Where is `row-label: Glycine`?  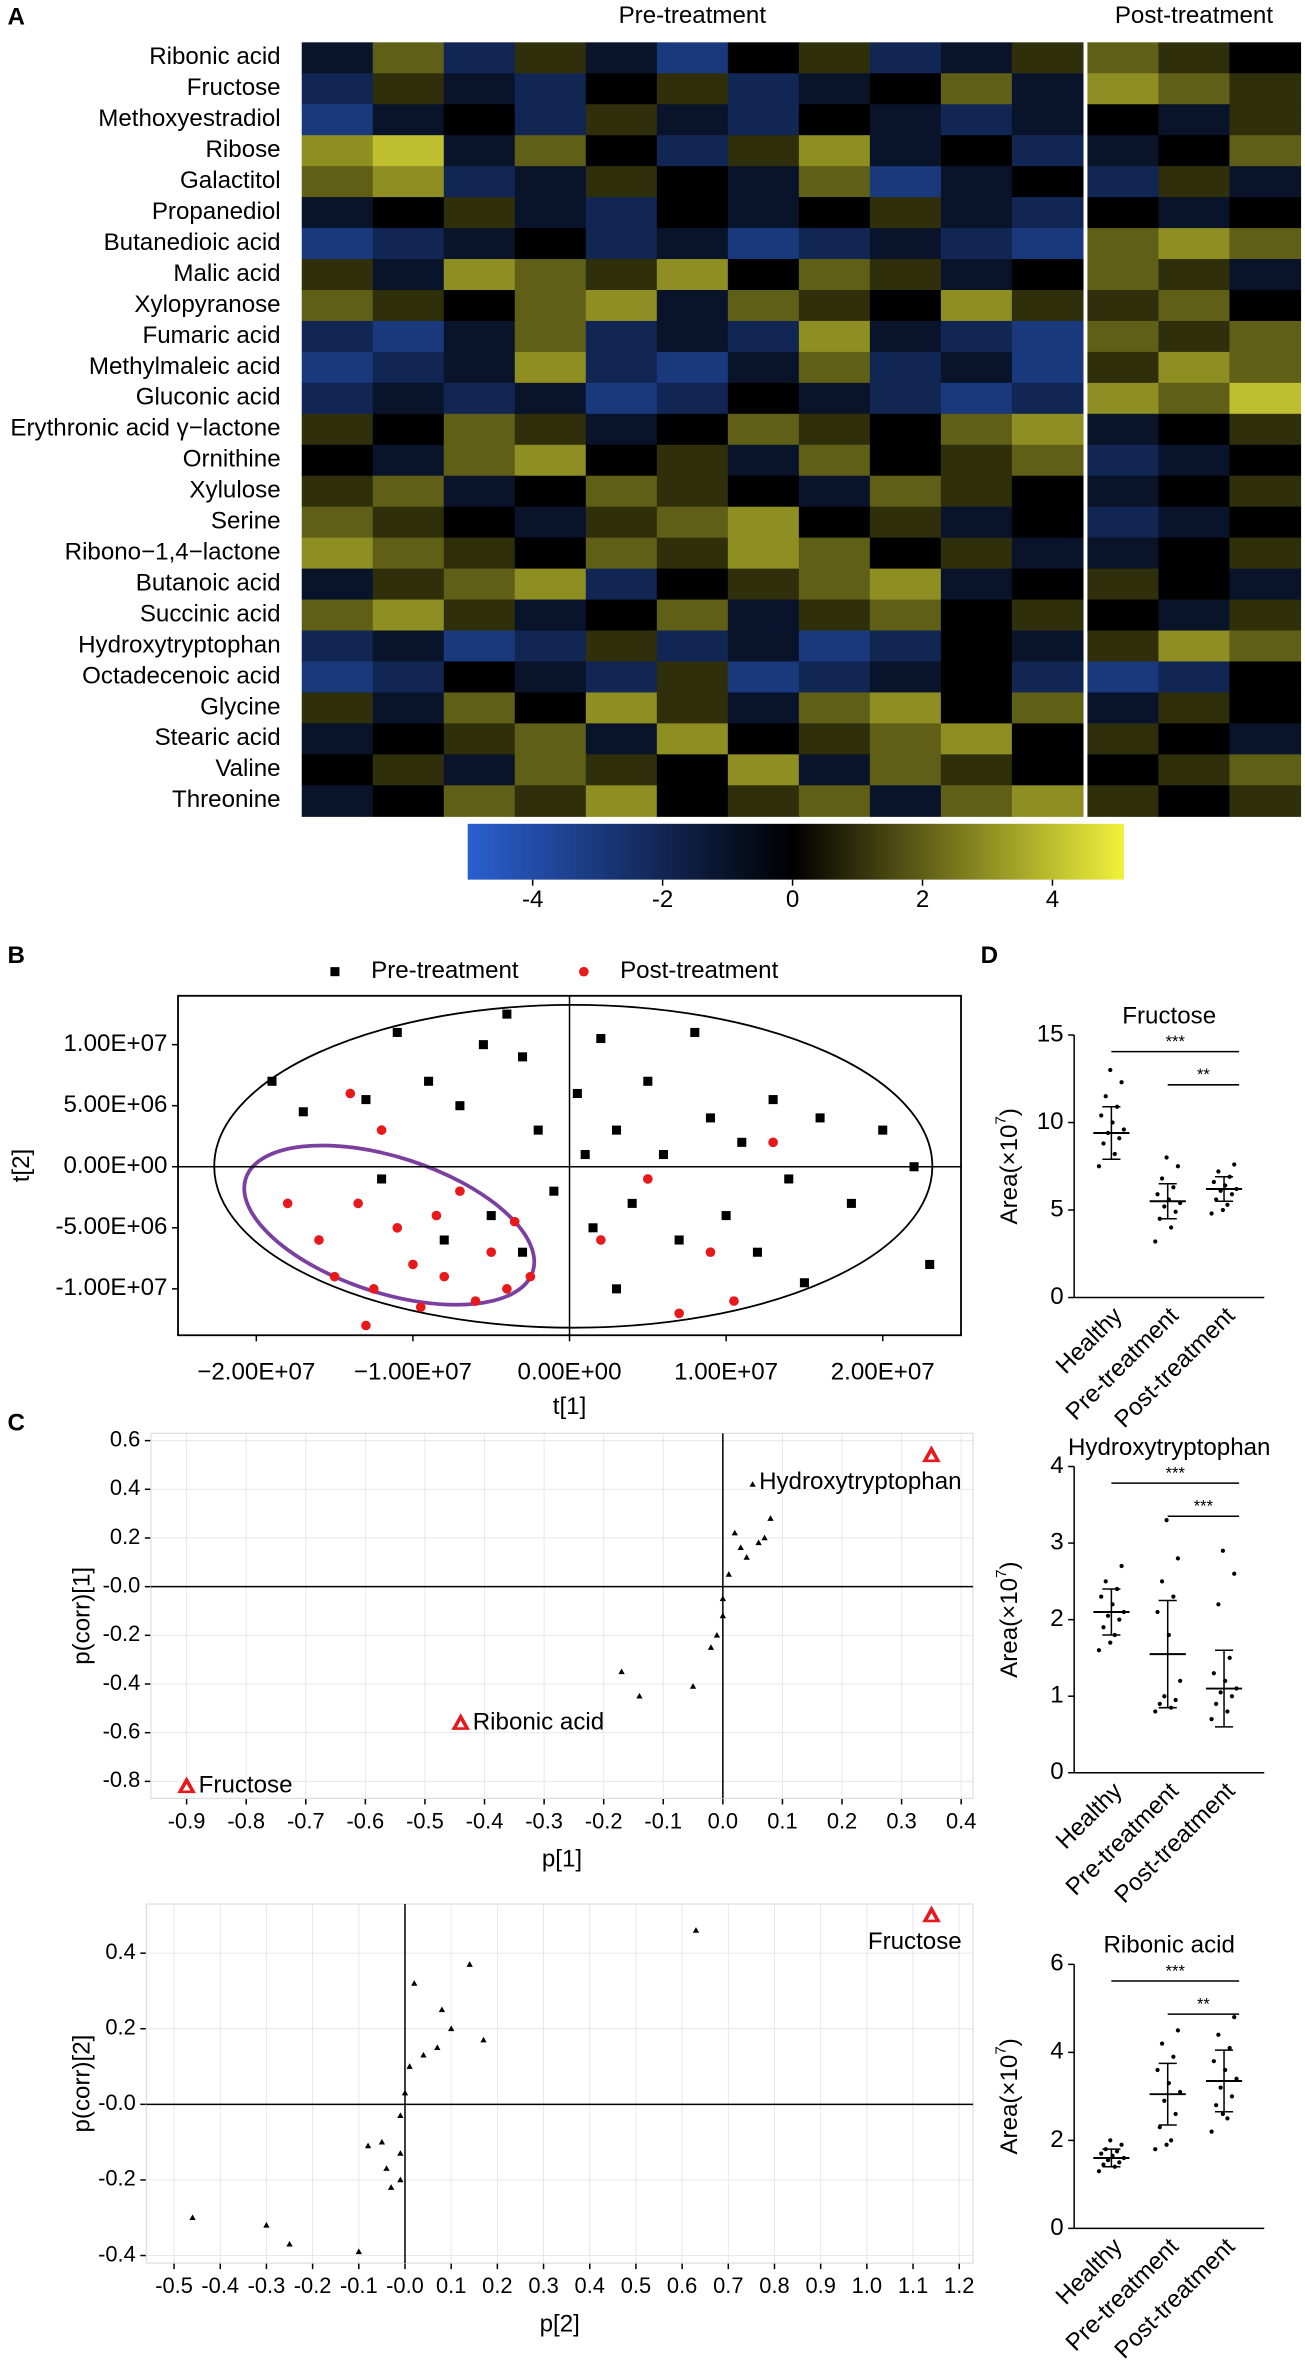 row-label: Glycine is located at coordinates (240, 706).